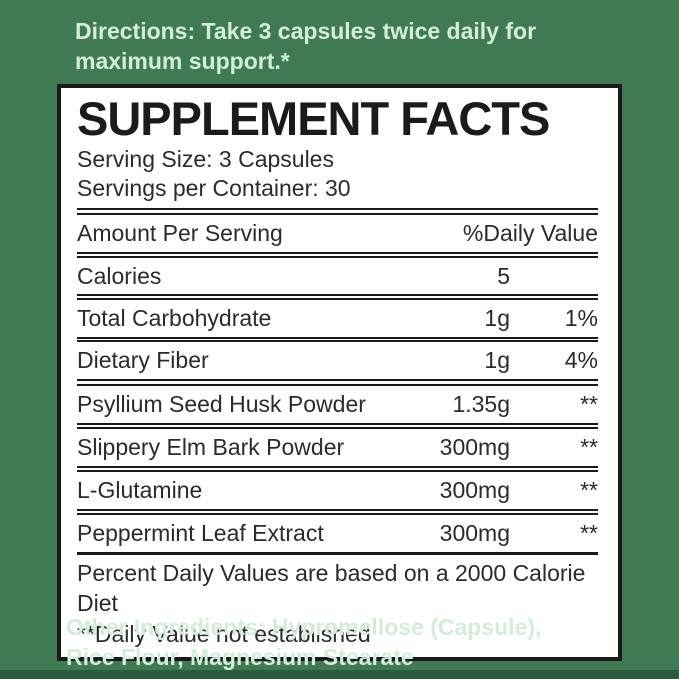 The width and height of the screenshot is (679, 679). What do you see at coordinates (140, 489) in the screenshot?
I see `row-name: L-Glutamine` at bounding box center [140, 489].